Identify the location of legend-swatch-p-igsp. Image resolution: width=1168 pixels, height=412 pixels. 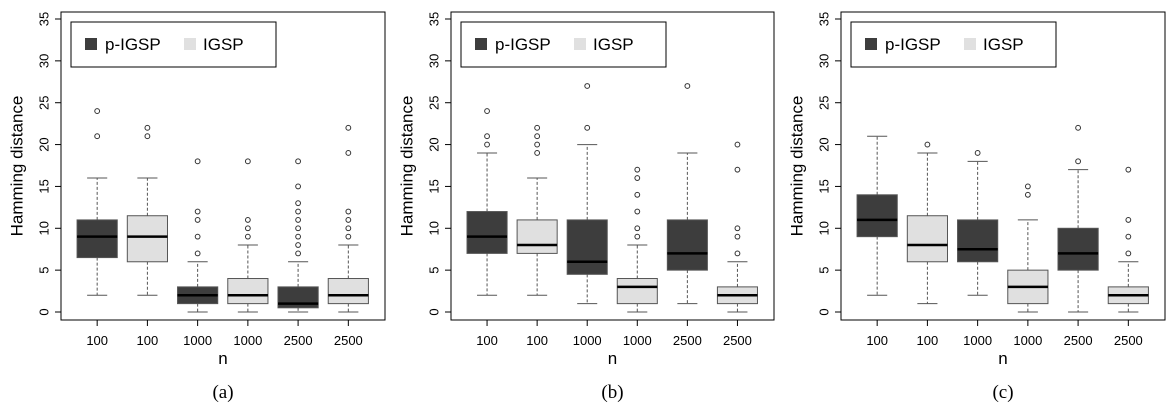
(481, 44).